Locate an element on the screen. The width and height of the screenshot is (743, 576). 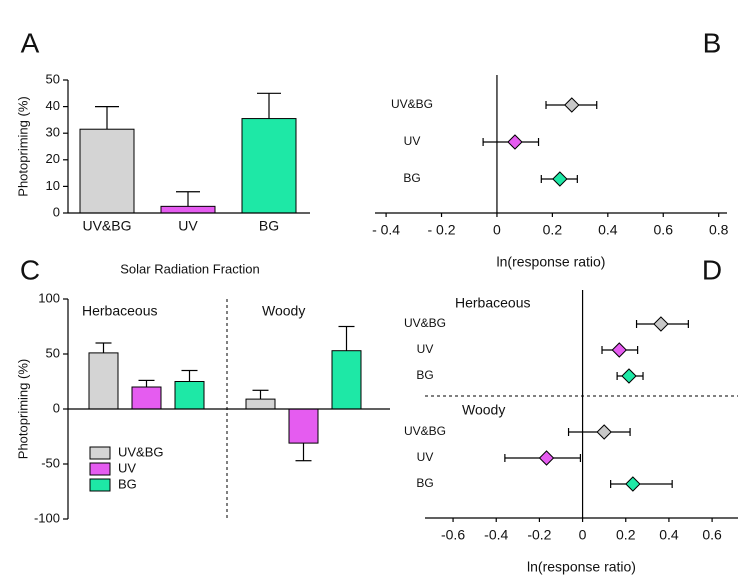
x-tick-label: -0.6 is located at coordinates (453, 535).